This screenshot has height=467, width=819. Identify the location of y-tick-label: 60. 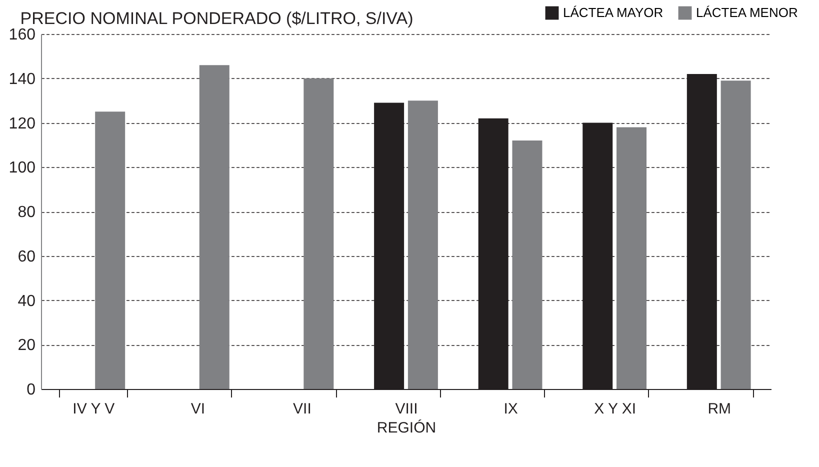
(27, 257).